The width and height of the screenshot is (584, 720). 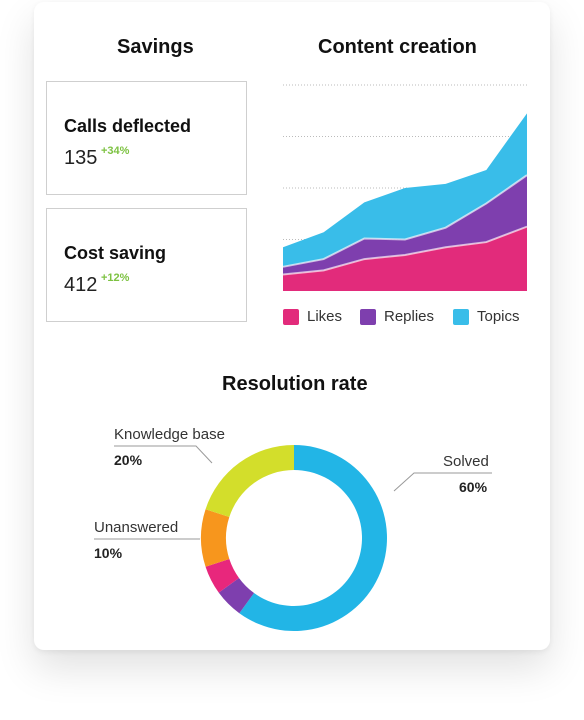 What do you see at coordinates (466, 461) in the screenshot?
I see `donut-label-solved: Solved` at bounding box center [466, 461].